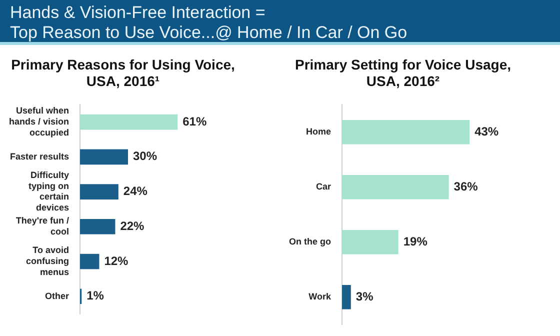 This screenshot has height=336, width=560. What do you see at coordinates (123, 73) in the screenshot?
I see `chart-title: Primary Reasons for Using Voice, USA, 2016¹` at bounding box center [123, 73].